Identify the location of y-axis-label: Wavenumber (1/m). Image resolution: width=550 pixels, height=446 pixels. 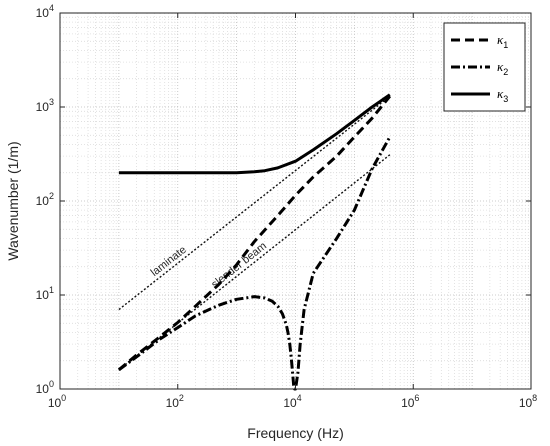
(13, 200).